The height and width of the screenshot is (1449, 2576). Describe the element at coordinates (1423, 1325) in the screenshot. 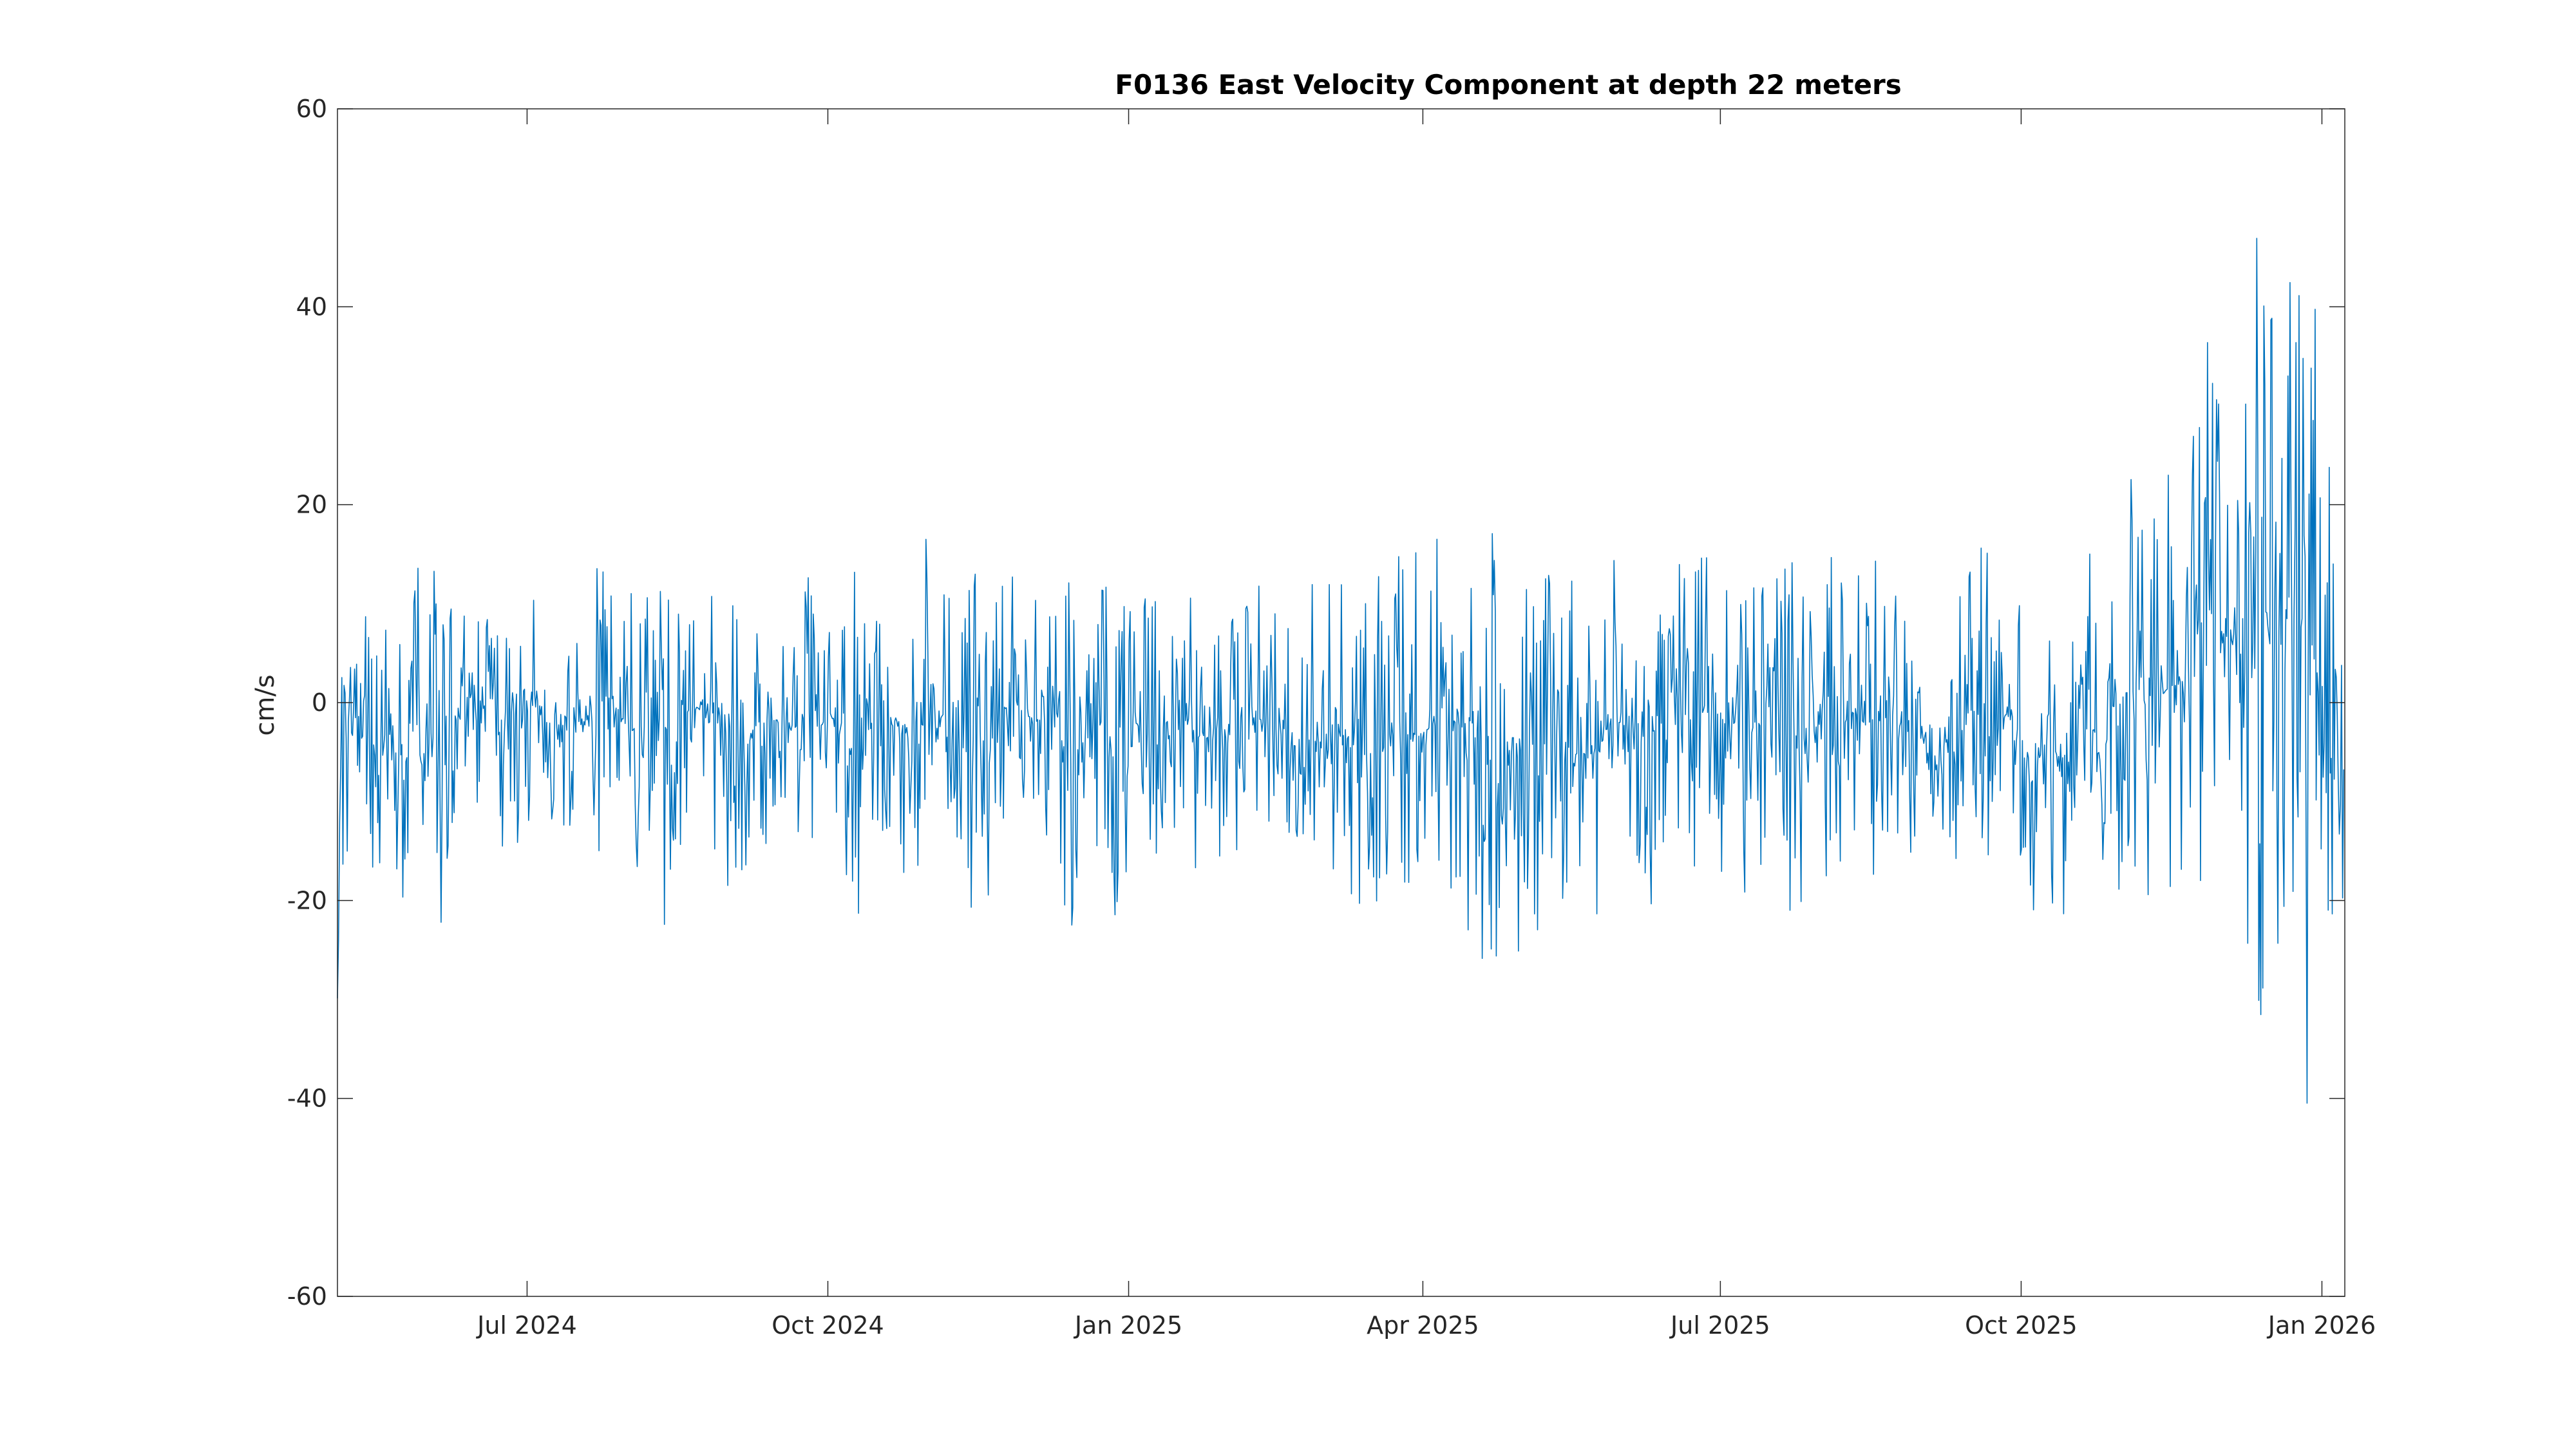

I see `x-tick-label: Apr 2025` at that location.